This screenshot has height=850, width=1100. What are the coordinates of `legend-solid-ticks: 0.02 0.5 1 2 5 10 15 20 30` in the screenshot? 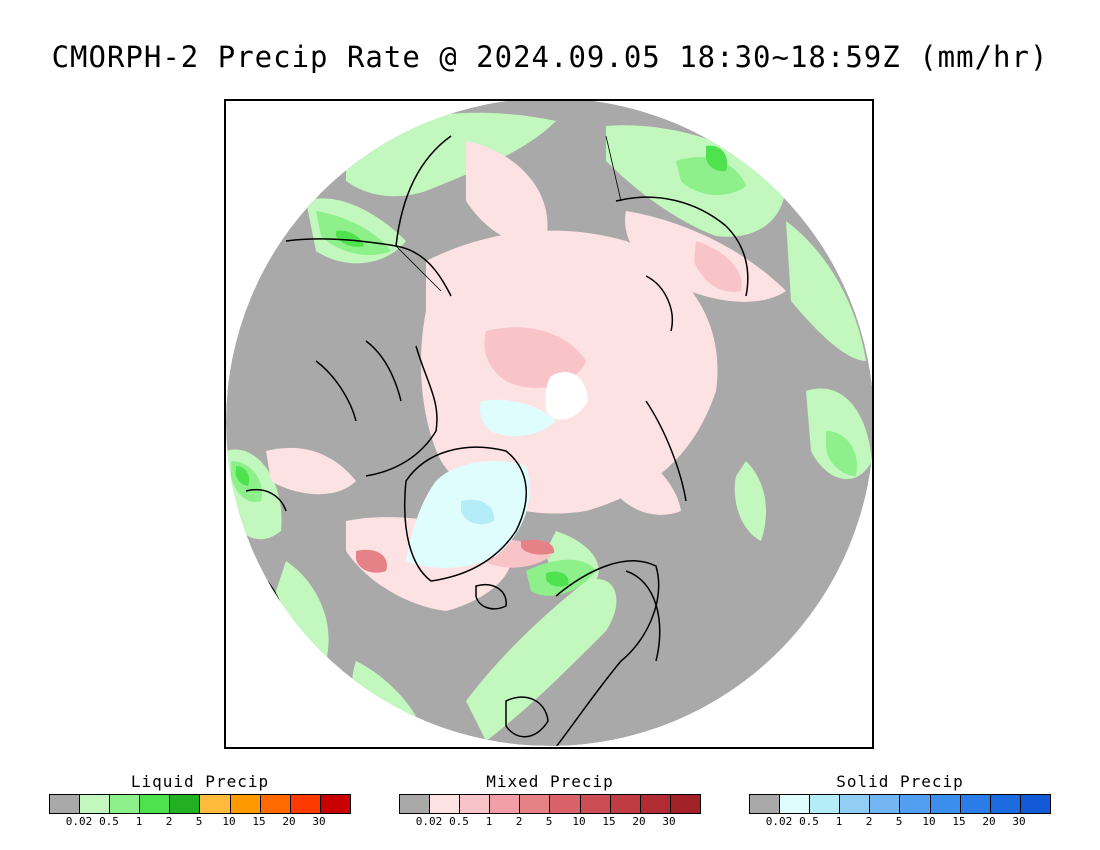 It's located at (900, 821).